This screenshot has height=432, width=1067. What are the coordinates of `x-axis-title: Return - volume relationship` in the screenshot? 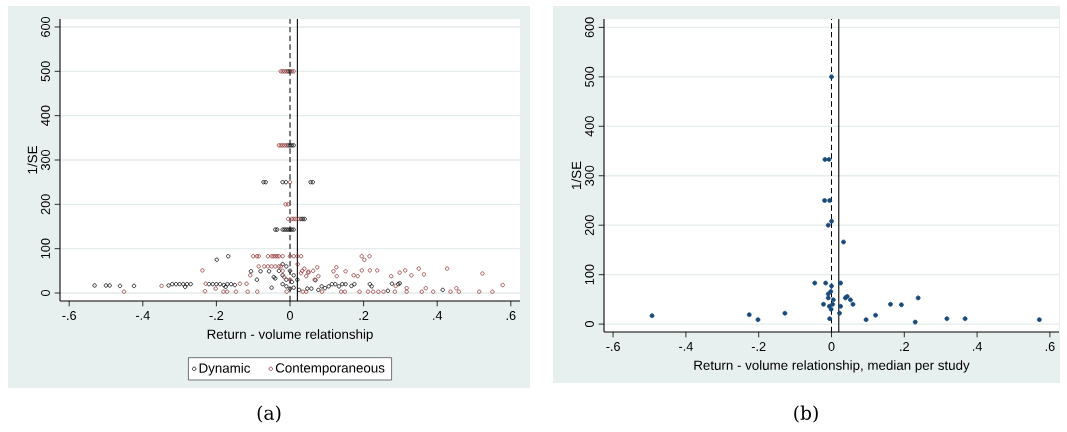 It's located at (290, 335).